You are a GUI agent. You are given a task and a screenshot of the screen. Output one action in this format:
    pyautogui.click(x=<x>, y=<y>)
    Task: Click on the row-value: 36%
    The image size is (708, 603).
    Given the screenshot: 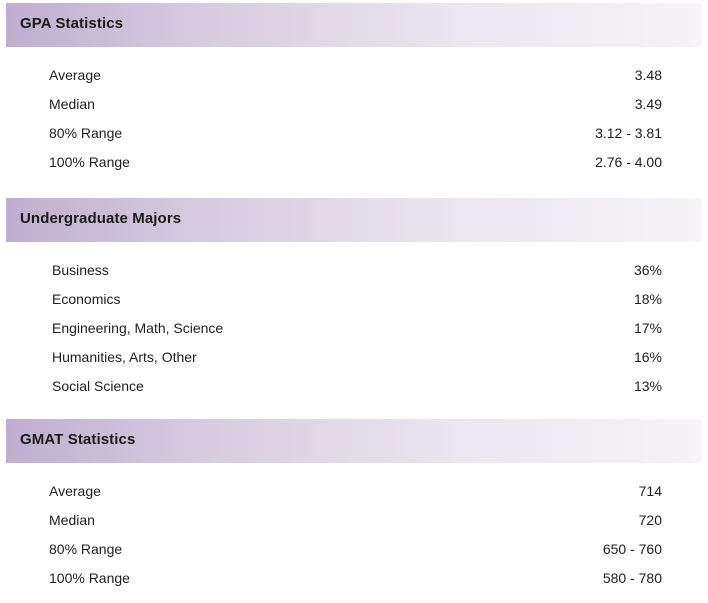 What is the action you would take?
    pyautogui.click(x=647, y=270)
    